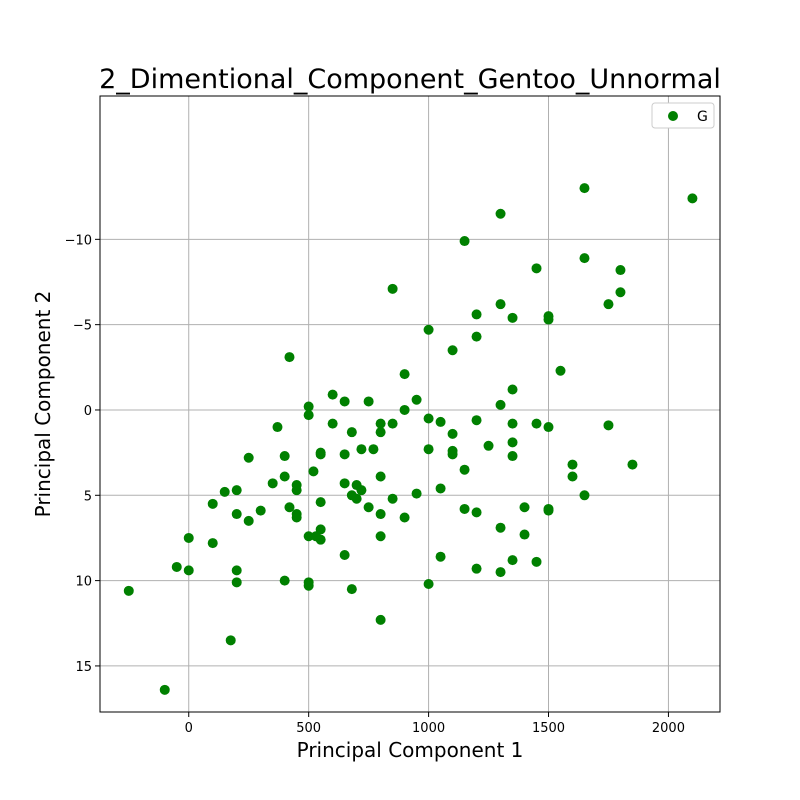 Image resolution: width=800 pixels, height=800 pixels. I want to click on y-tick-label: 0, so click(88, 411).